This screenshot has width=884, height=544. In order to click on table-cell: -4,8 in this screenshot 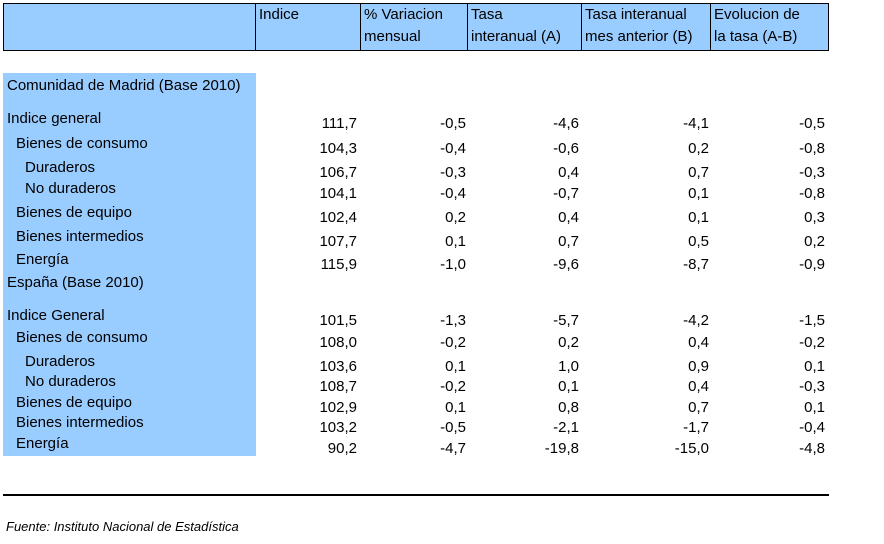, I will do `click(812, 448)`.